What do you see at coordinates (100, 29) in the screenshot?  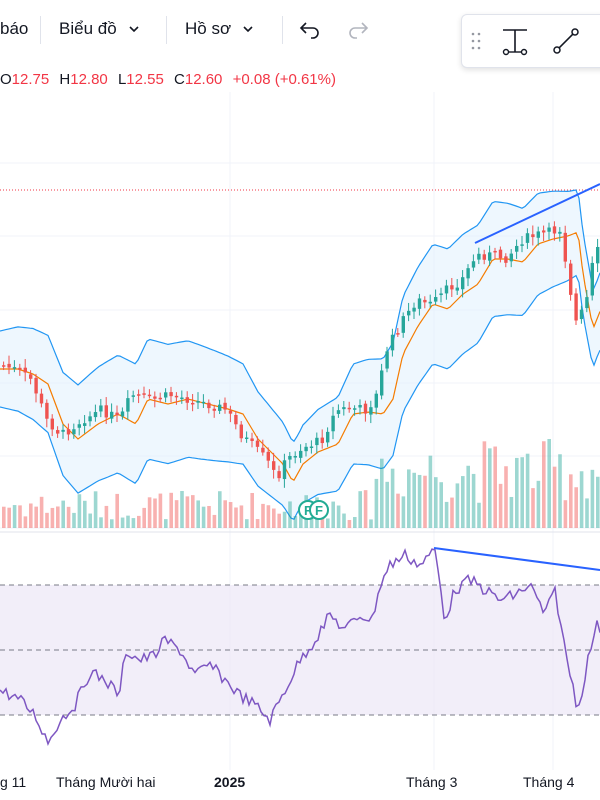 I see `chart-menu-button: Biểu đồ` at bounding box center [100, 29].